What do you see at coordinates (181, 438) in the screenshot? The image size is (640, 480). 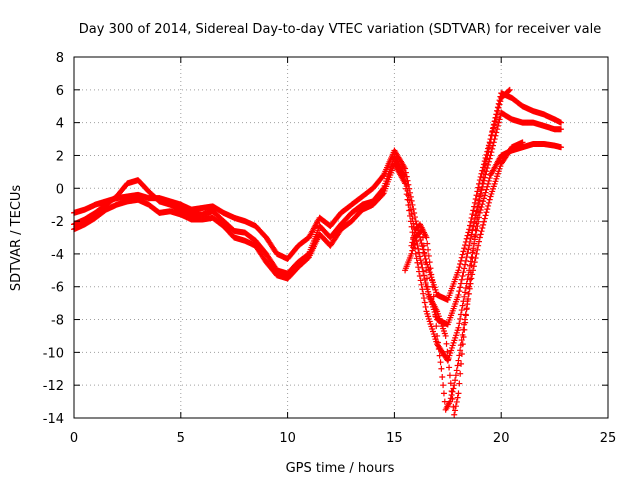 I see `x-tick-label: 5` at bounding box center [181, 438].